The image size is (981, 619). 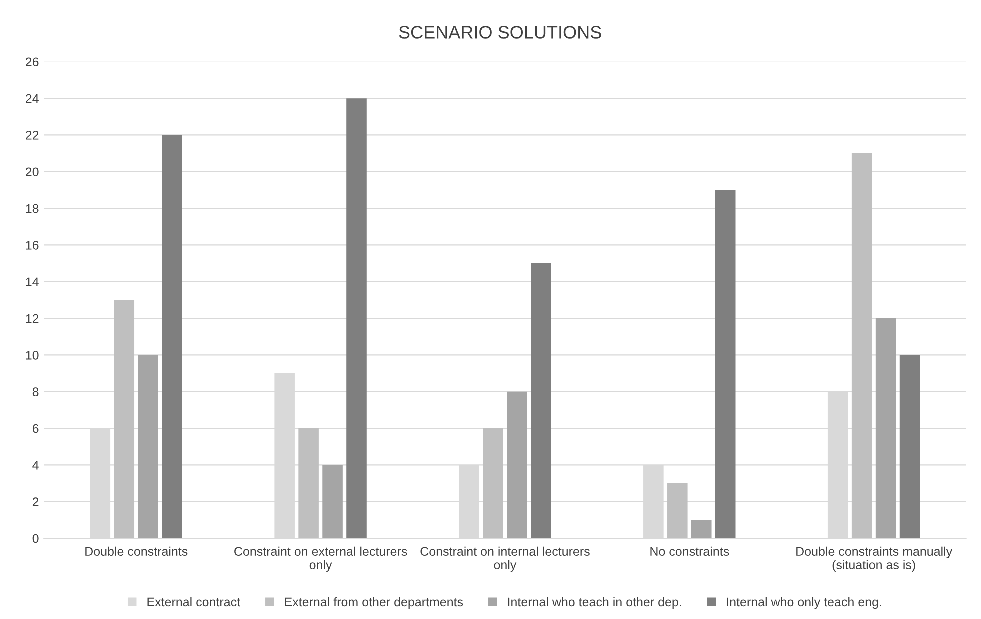 I want to click on y-tick-label: 6, so click(x=35, y=429).